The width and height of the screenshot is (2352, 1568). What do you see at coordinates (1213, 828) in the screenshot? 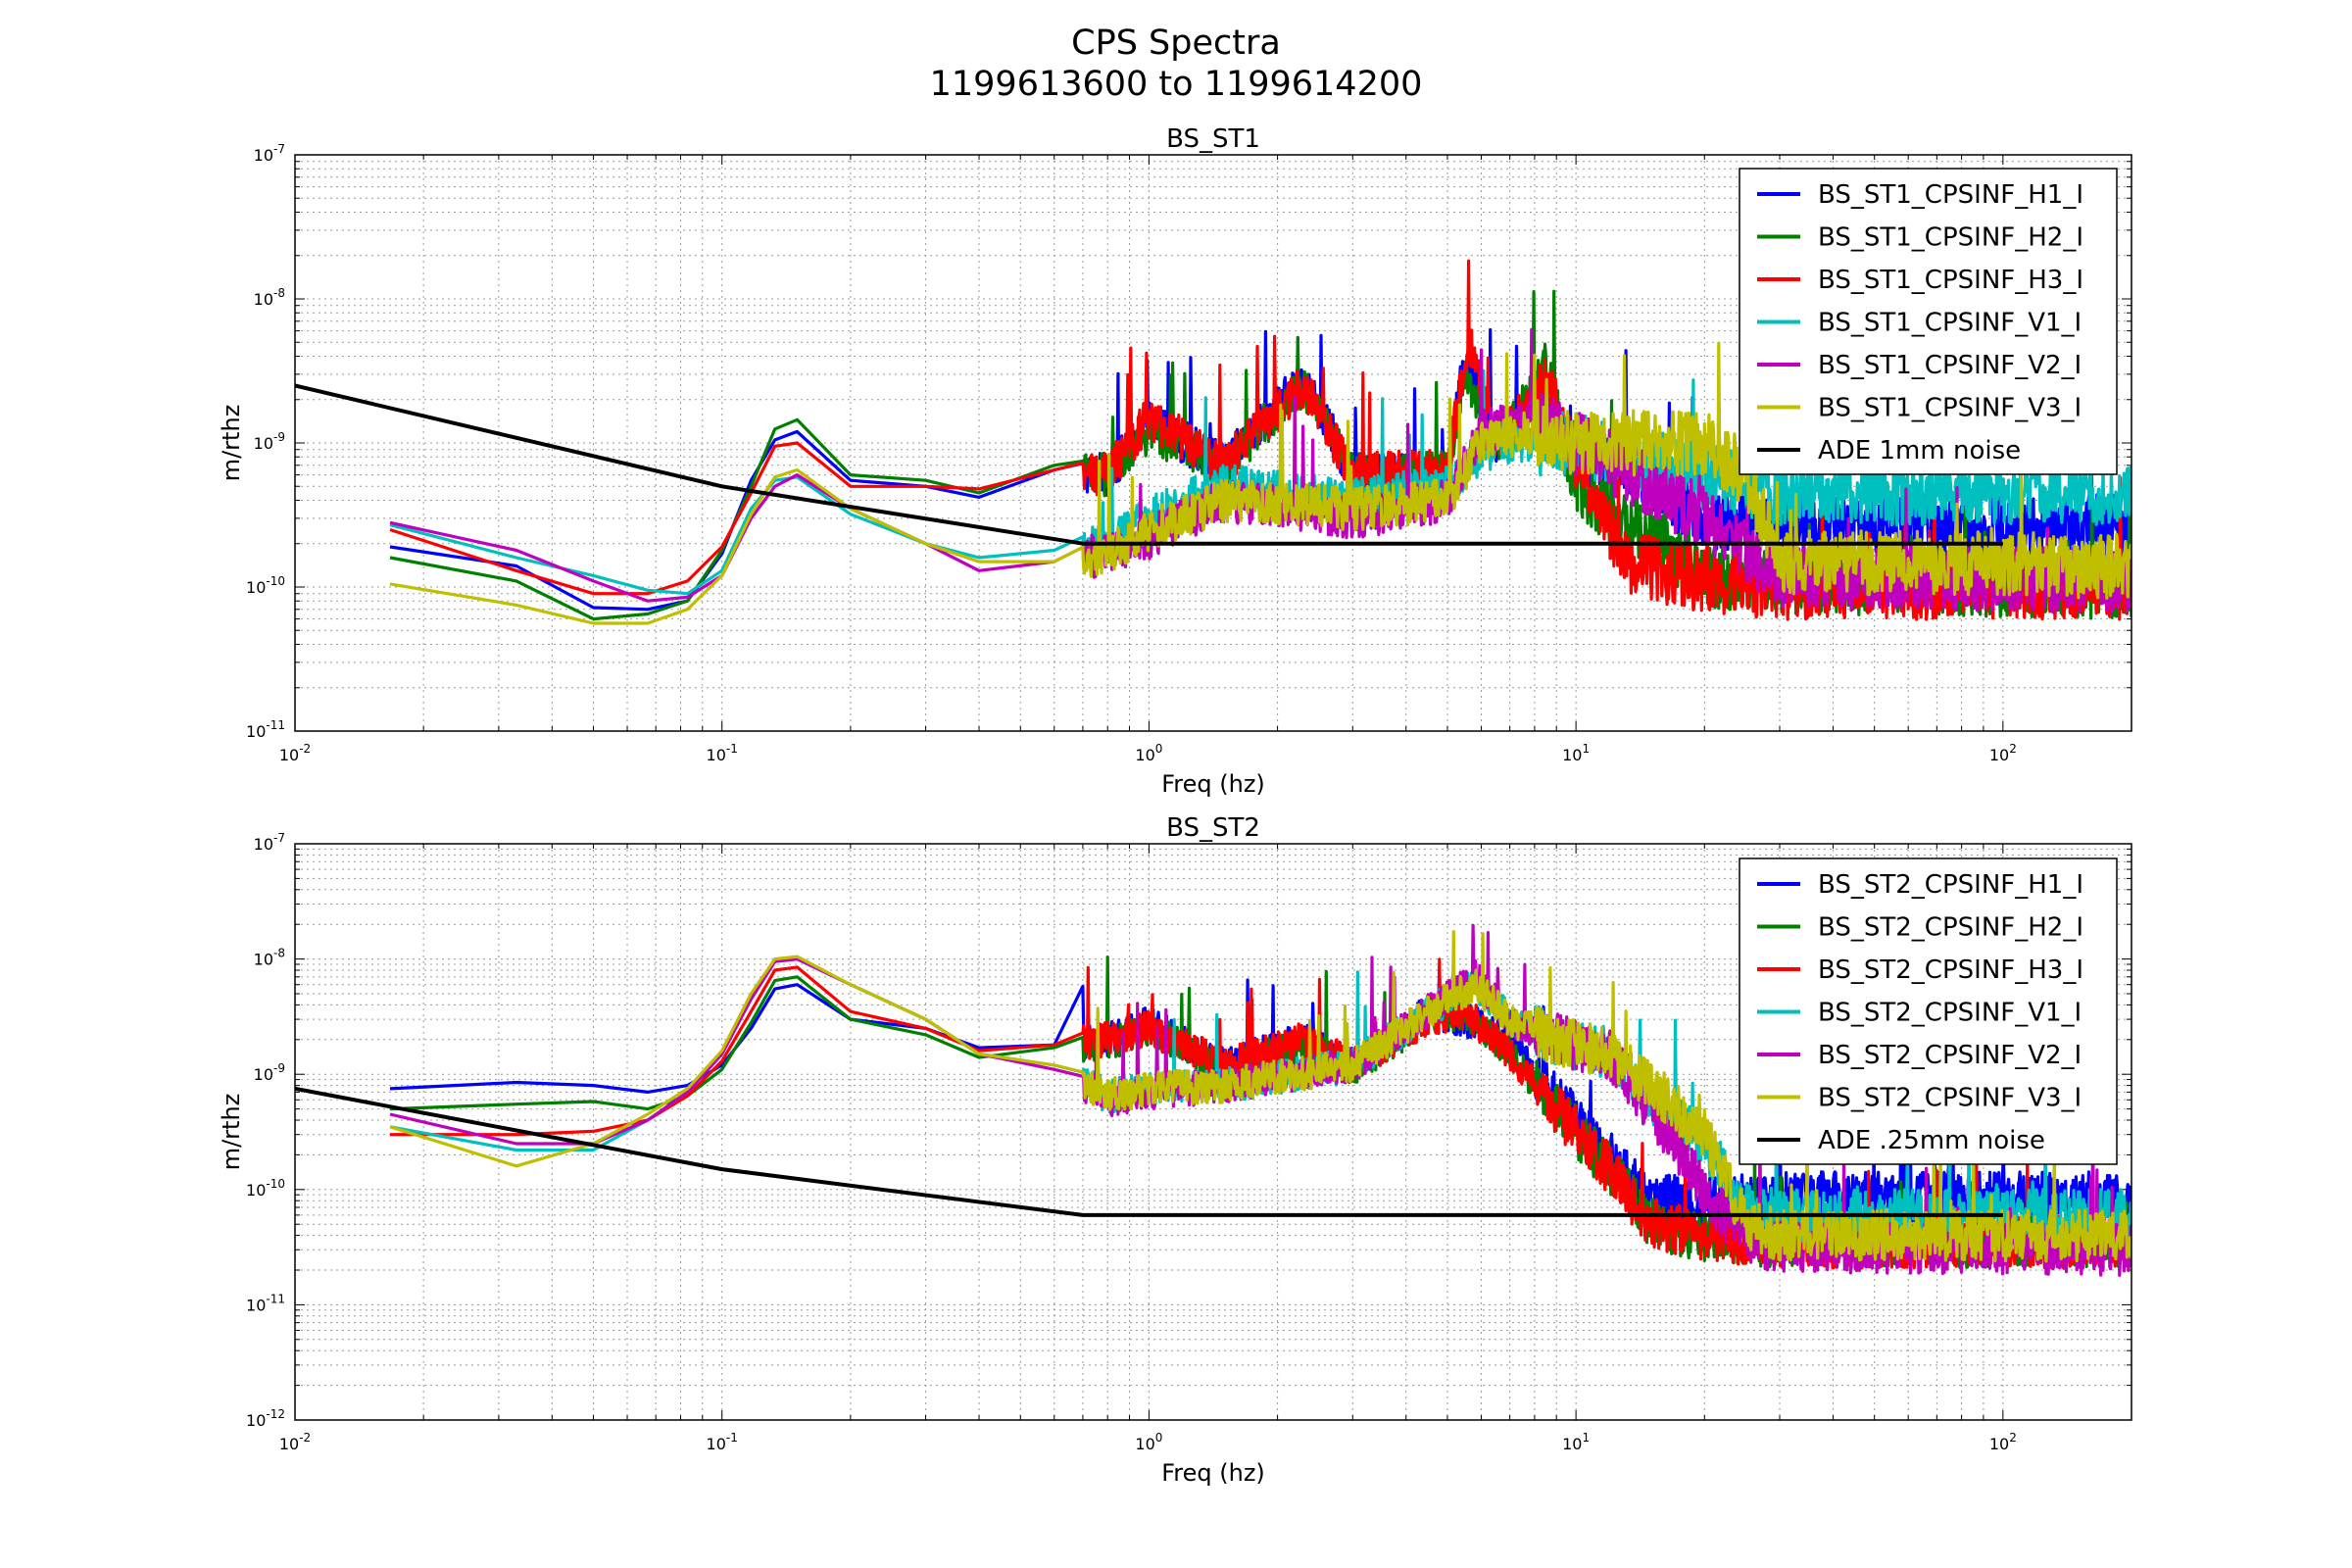
I see `subplot-title: BS_ST2` at bounding box center [1213, 828].